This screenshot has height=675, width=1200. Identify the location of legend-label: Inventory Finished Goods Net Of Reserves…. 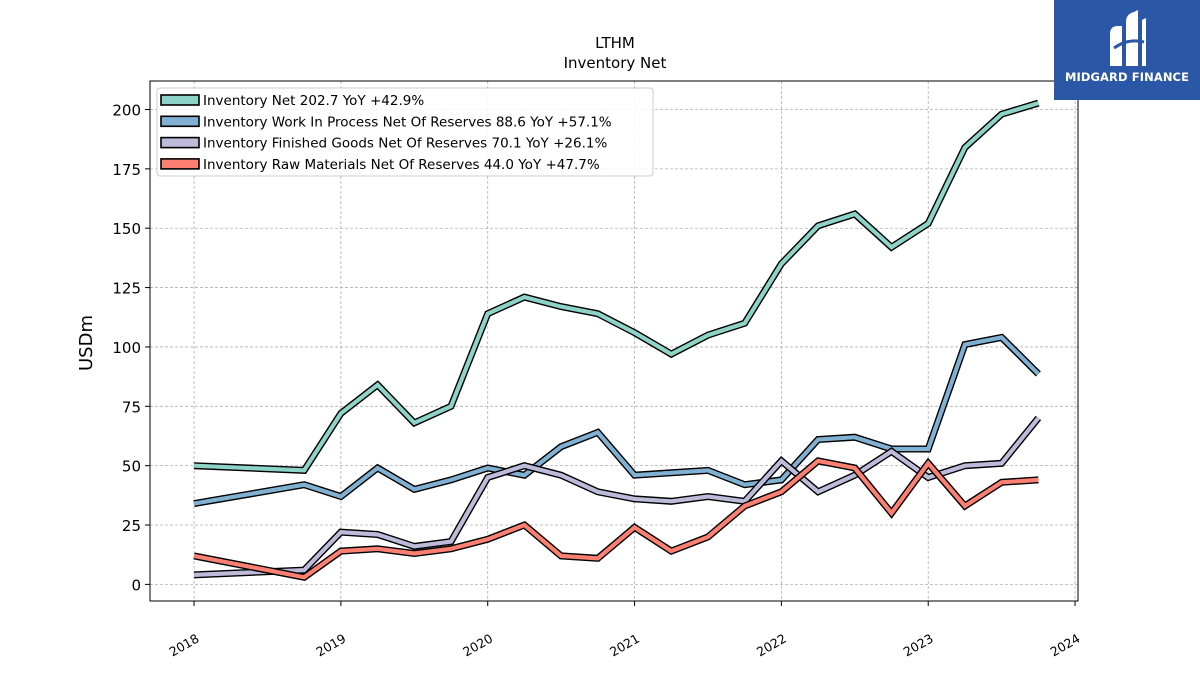
(405, 144).